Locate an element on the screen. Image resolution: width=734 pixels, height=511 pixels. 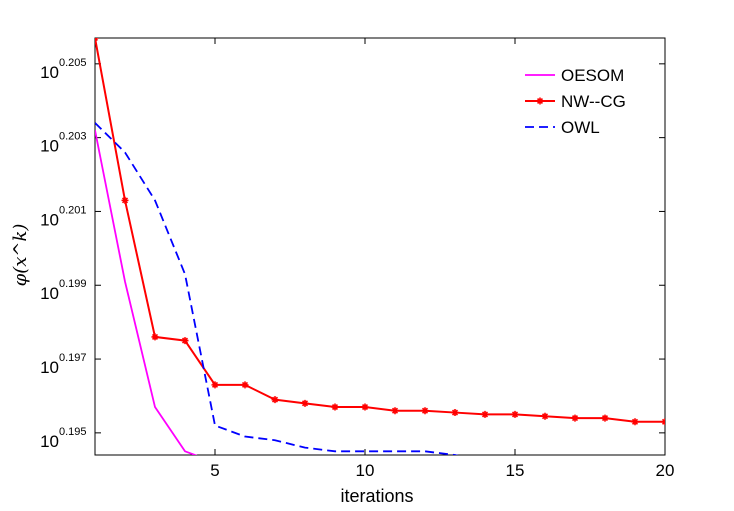
y-tick-exponent: 0.201 is located at coordinates (73, 210).